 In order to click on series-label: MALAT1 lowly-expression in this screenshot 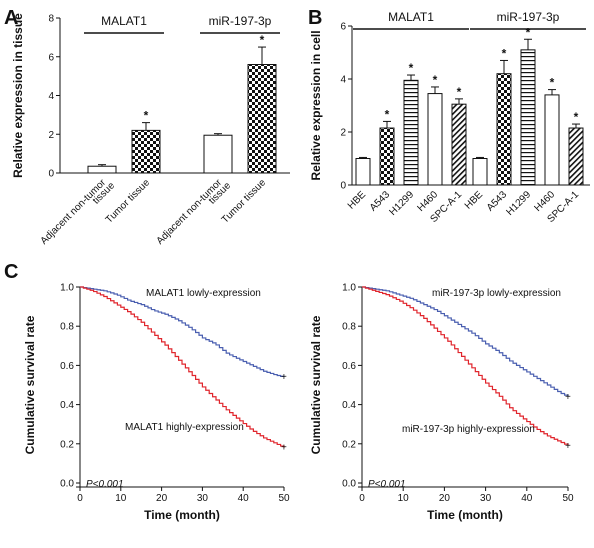, I will do `click(203, 293)`.